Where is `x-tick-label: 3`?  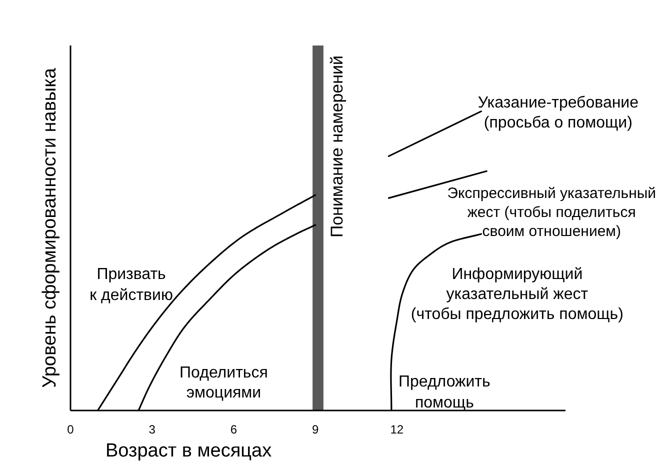
x-tick-label: 3 is located at coordinates (152, 429).